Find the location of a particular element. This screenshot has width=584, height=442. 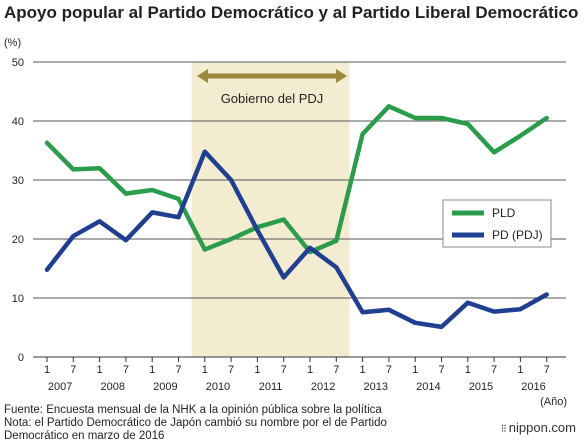

year-label: 2010 is located at coordinates (218, 387).